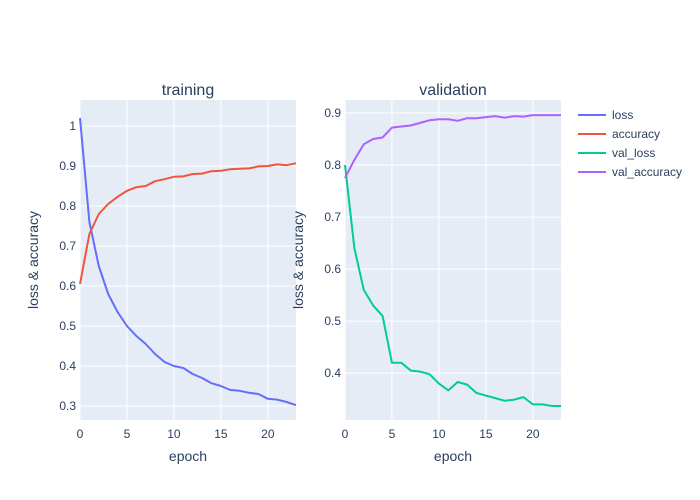  What do you see at coordinates (622, 115) in the screenshot?
I see `legend-label: loss` at bounding box center [622, 115].